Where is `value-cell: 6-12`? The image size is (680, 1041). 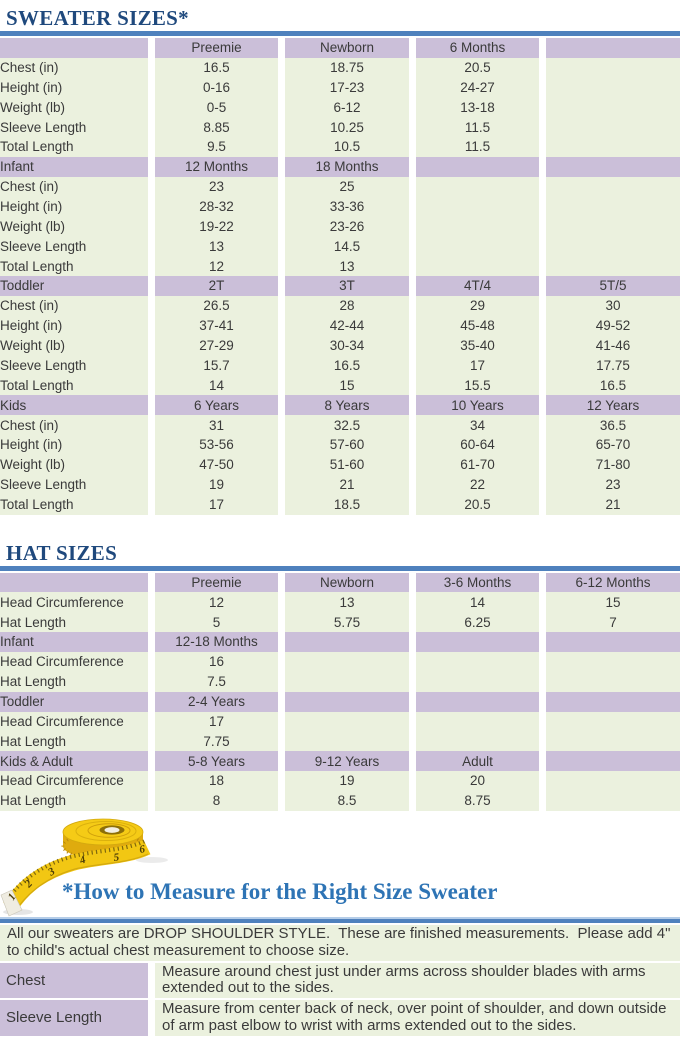
value-cell: 6-12 is located at coordinates (350, 107).